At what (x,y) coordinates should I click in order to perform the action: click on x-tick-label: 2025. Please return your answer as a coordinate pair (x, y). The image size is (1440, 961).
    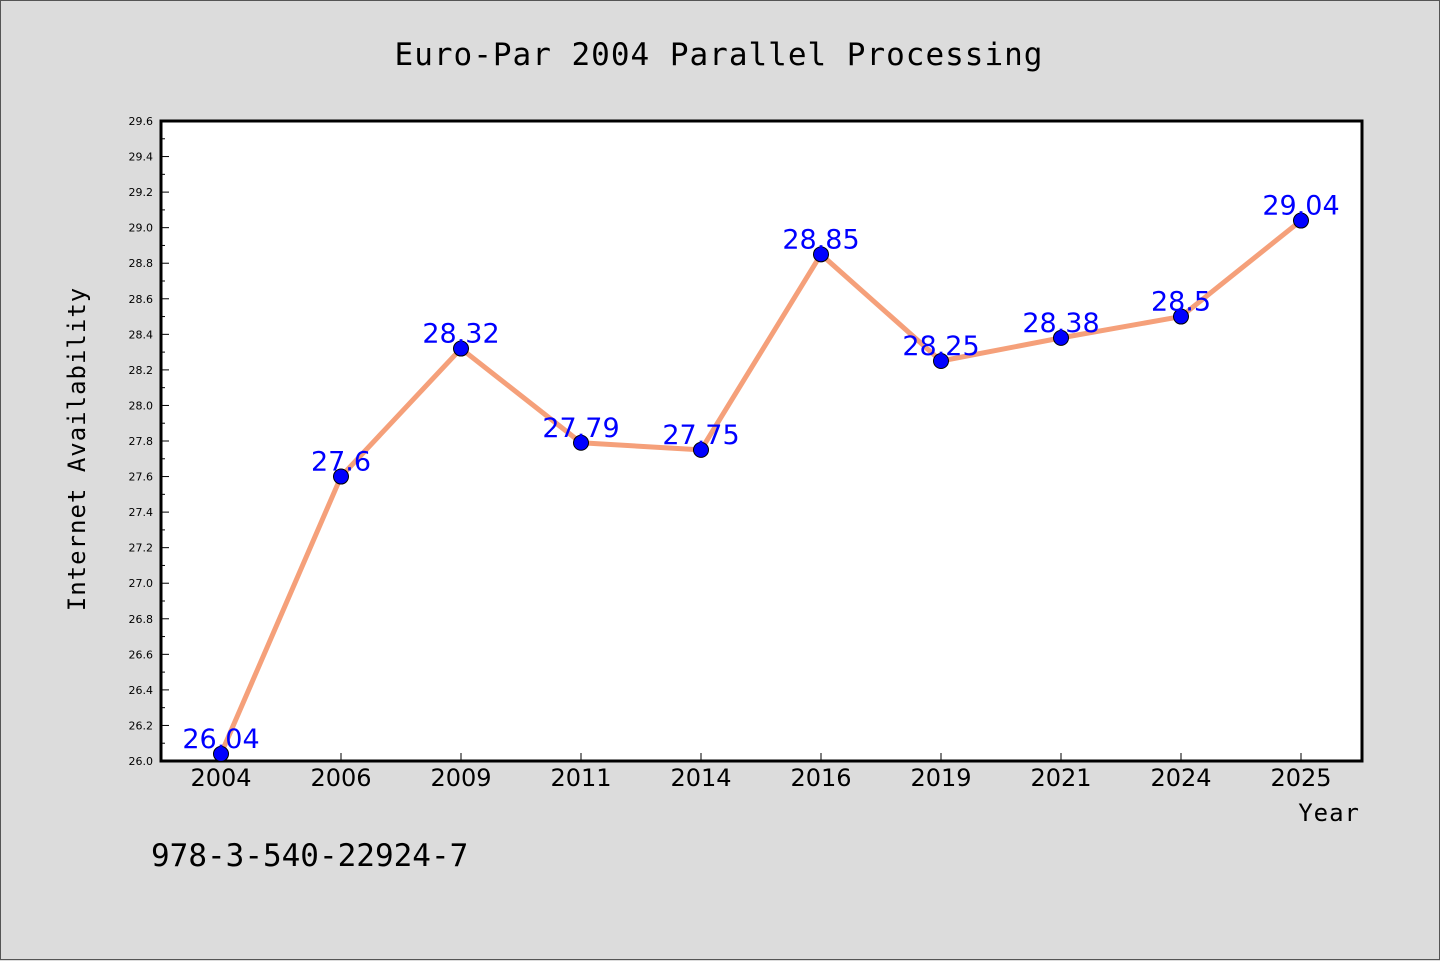
    Looking at the image, I should click on (1300, 778).